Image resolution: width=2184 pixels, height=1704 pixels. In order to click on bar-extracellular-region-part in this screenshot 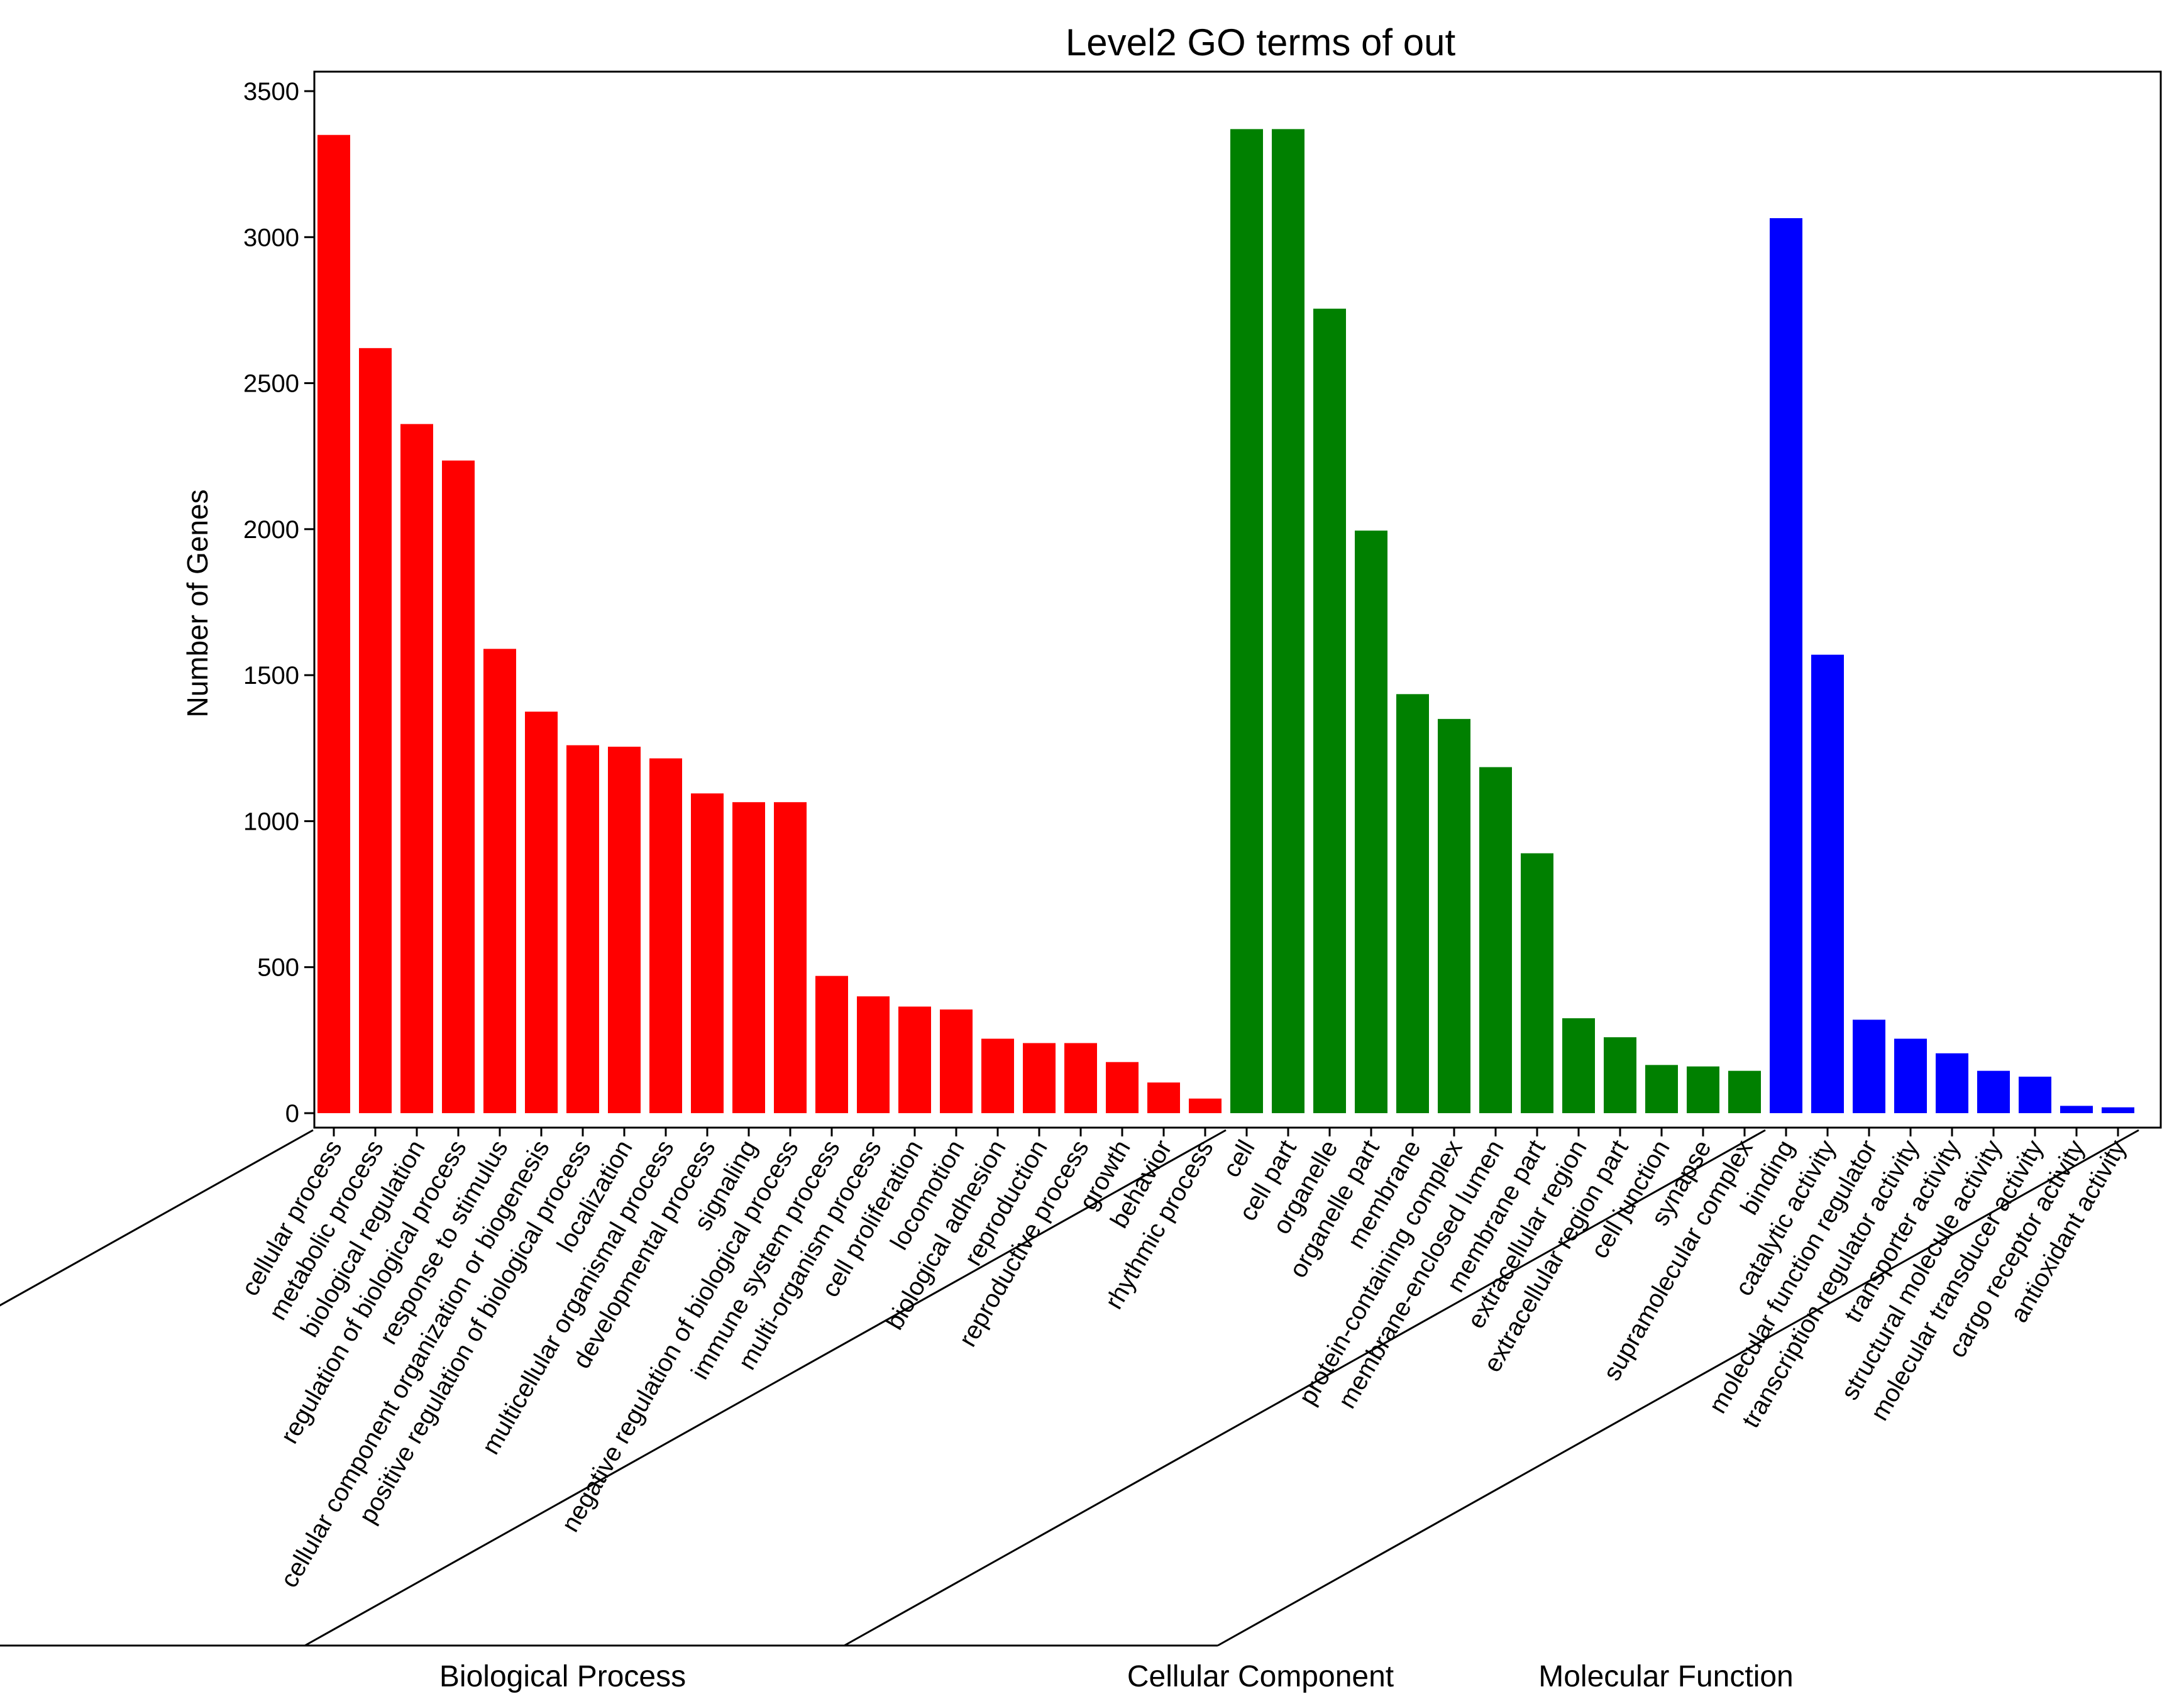, I will do `click(1620, 1075)`.